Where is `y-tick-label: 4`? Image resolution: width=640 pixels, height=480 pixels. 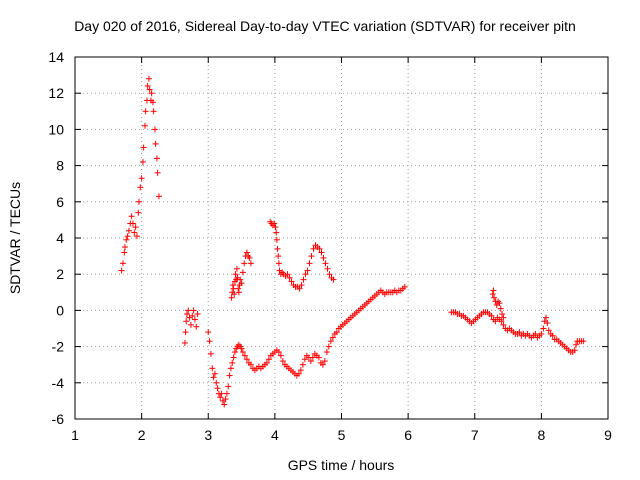
y-tick-label: 4 is located at coordinates (60, 238).